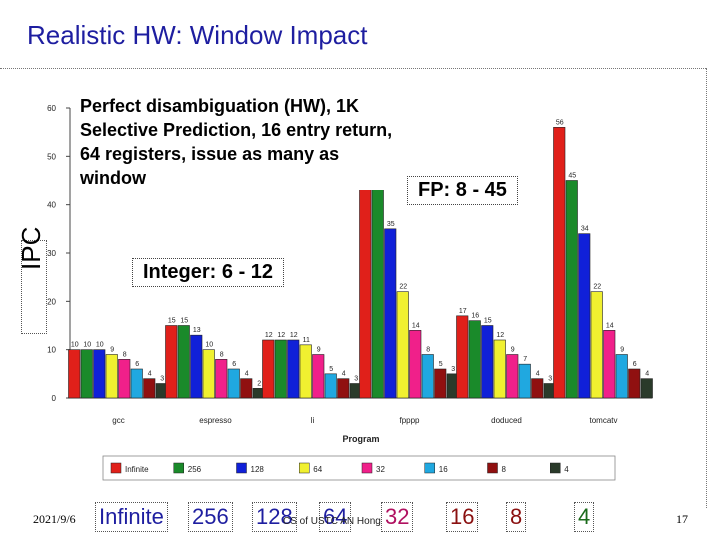 The width and height of the screenshot is (720, 540). What do you see at coordinates (504, 469) in the screenshot?
I see `legend-label: 8` at bounding box center [504, 469].